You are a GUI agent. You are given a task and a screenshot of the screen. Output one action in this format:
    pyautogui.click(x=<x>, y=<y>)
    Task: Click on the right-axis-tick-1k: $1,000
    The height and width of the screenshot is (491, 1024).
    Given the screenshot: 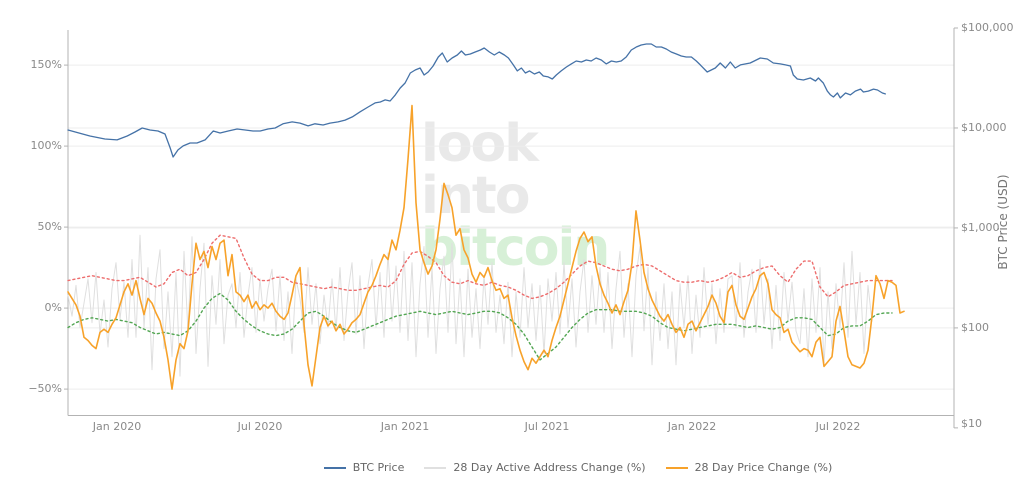 What is the action you would take?
    pyautogui.click(x=980, y=227)
    